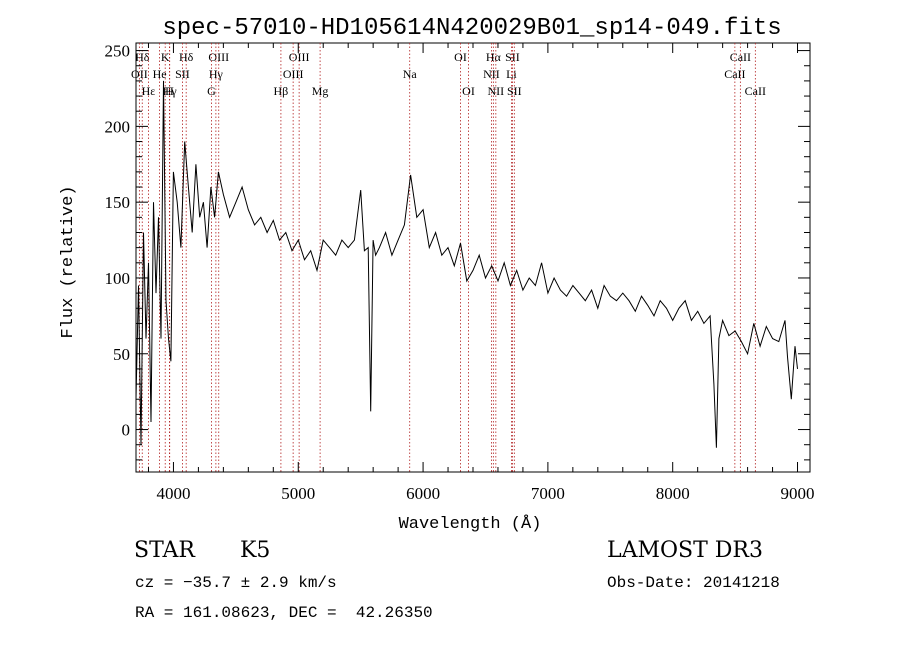 The width and height of the screenshot is (900, 649). Describe the element at coordinates (284, 613) in the screenshot. I see `coordinates: RA = 161.08623, DEC = 42.26350` at that location.